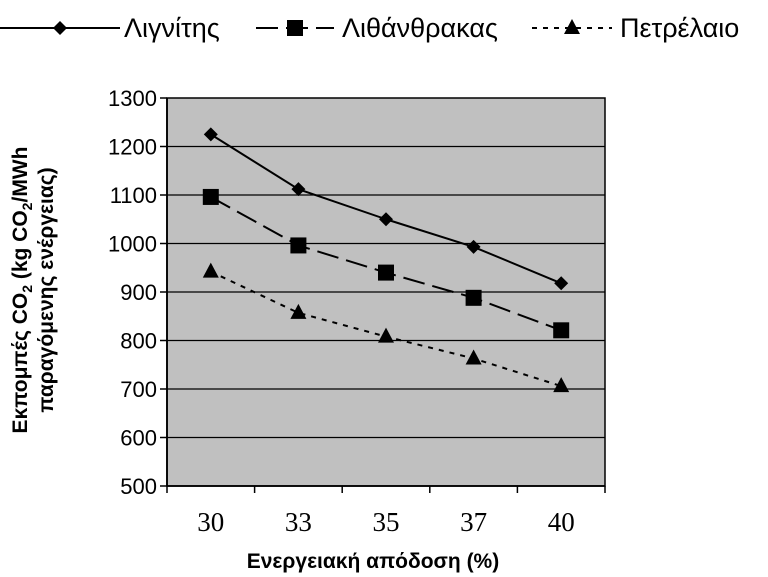 Image resolution: width=768 pixels, height=577 pixels. Describe the element at coordinates (473, 522) in the screenshot. I see `x-tick-label: 37` at that location.